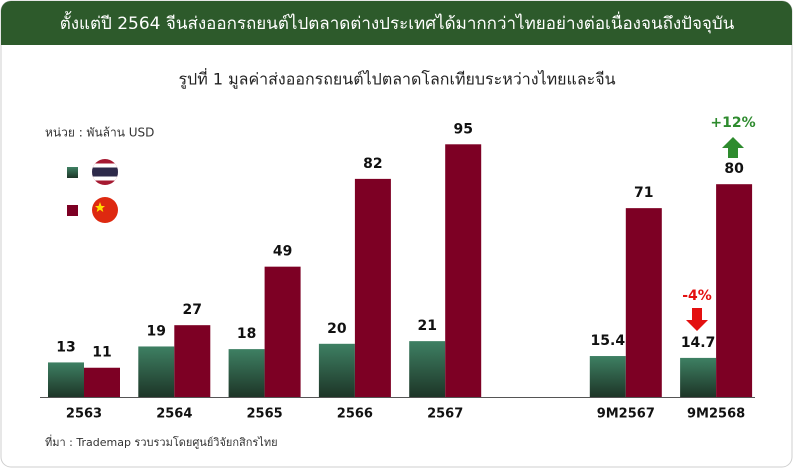 The height and width of the screenshot is (472, 793). What do you see at coordinates (697, 319) in the screenshot?
I see `down-arrow` at bounding box center [697, 319].